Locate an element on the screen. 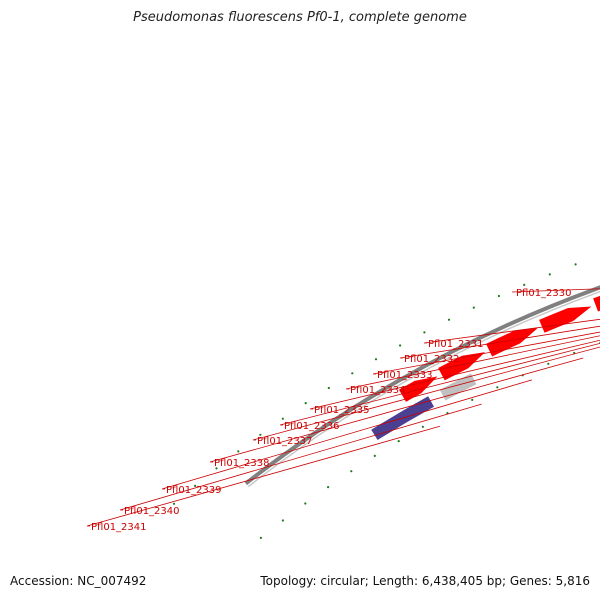 The image size is (600, 600). misc-feature is located at coordinates (458, 387).